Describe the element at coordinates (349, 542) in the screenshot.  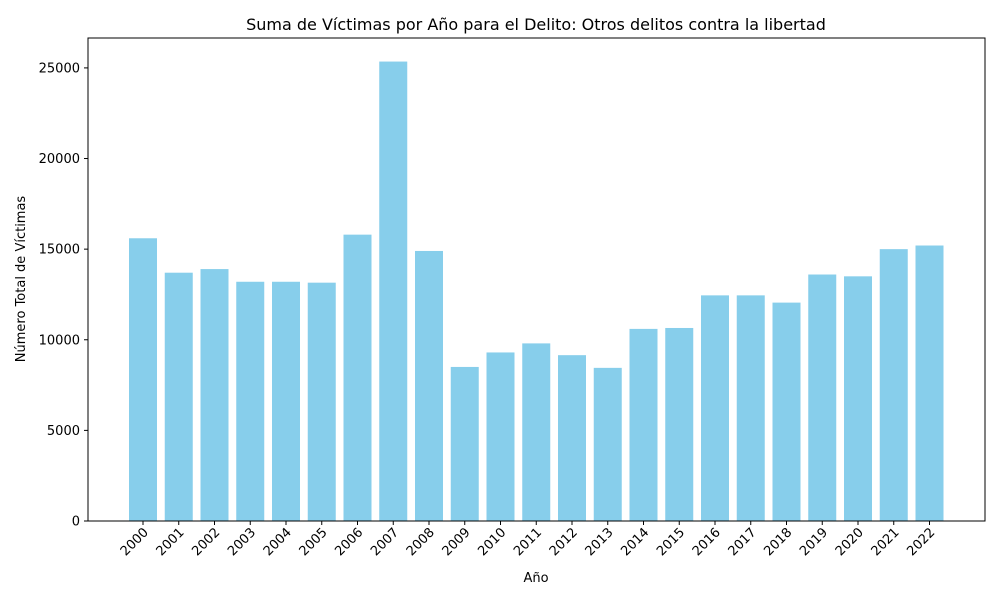
I see `x-tick-label: 2006` at that location.